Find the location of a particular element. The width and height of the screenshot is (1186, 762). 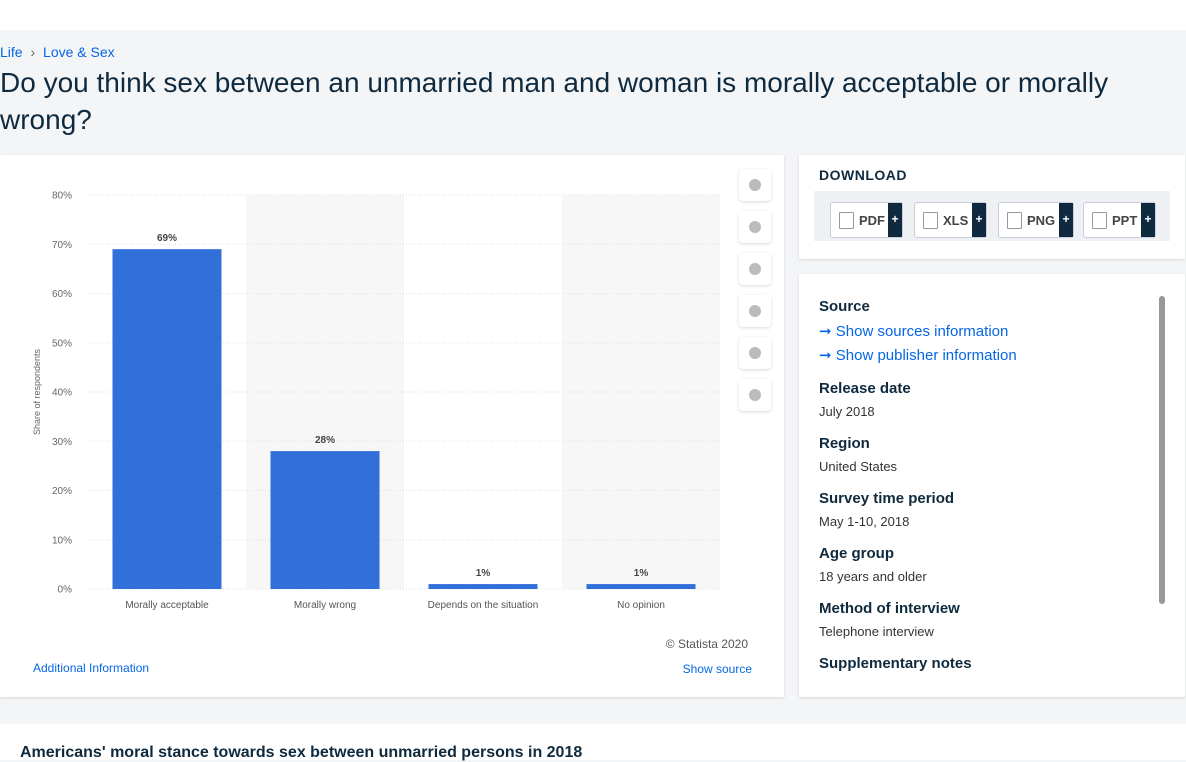

download-button: PPT + is located at coordinates (1119, 220).